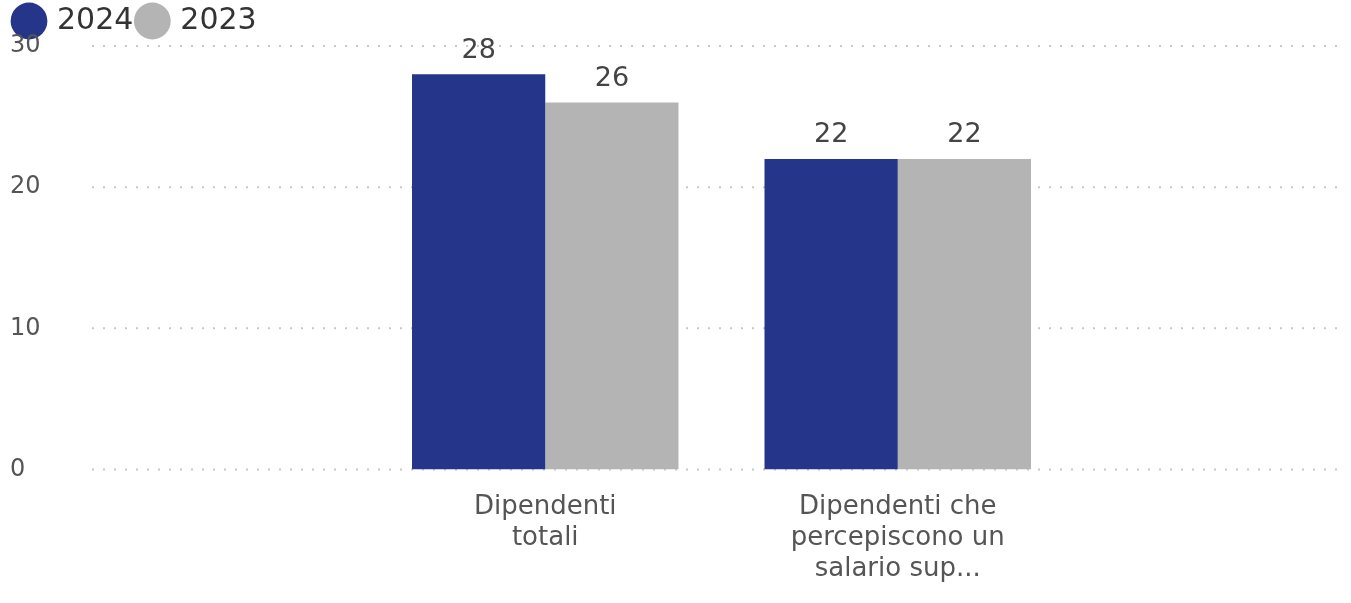  Describe the element at coordinates (545, 520) in the screenshot. I see `x-tick-label: Dipendenti totali` at that location.